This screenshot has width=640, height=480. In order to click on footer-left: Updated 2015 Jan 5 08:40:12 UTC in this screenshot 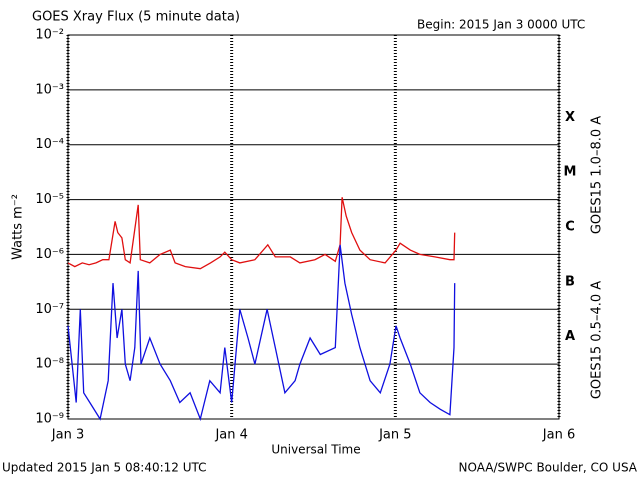, I will do `click(104, 468)`.